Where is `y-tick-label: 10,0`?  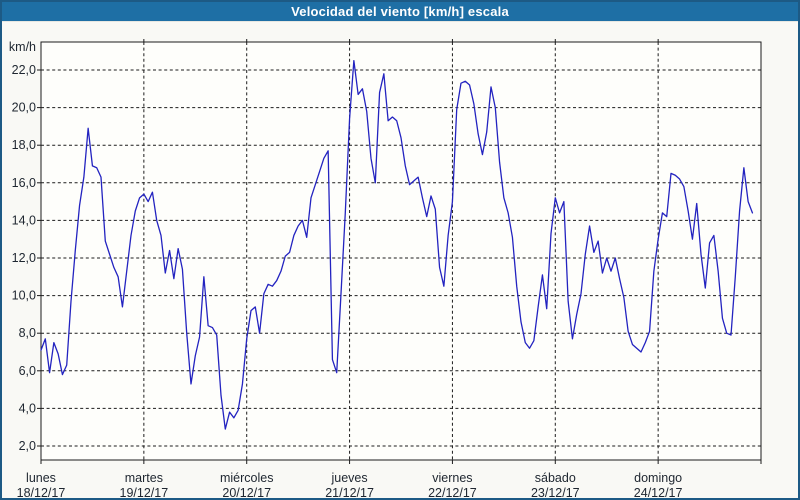
y-tick-label: 10,0 is located at coordinates (24, 296).